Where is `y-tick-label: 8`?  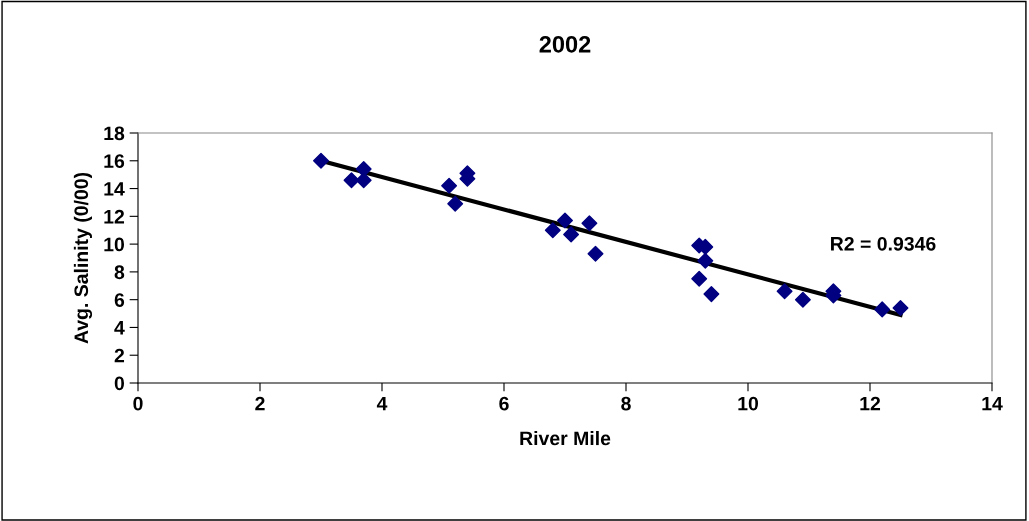
y-tick-label: 8 is located at coordinates (119, 272).